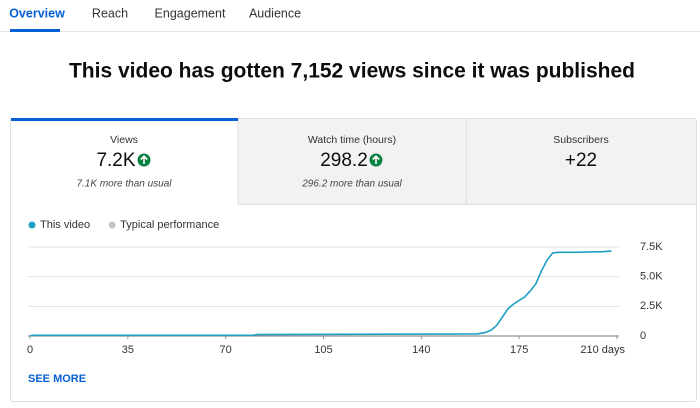 The image size is (700, 408). Describe the element at coordinates (169, 225) in the screenshot. I see `legend-label: Typical performance` at that location.